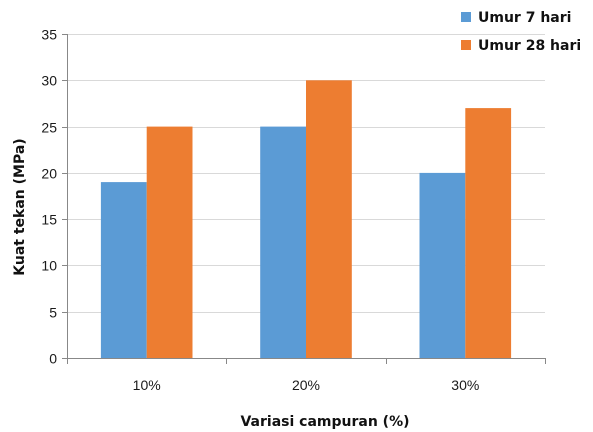  What do you see at coordinates (524, 18) in the screenshot?
I see `legend-label: Umur 7 hari` at bounding box center [524, 18].